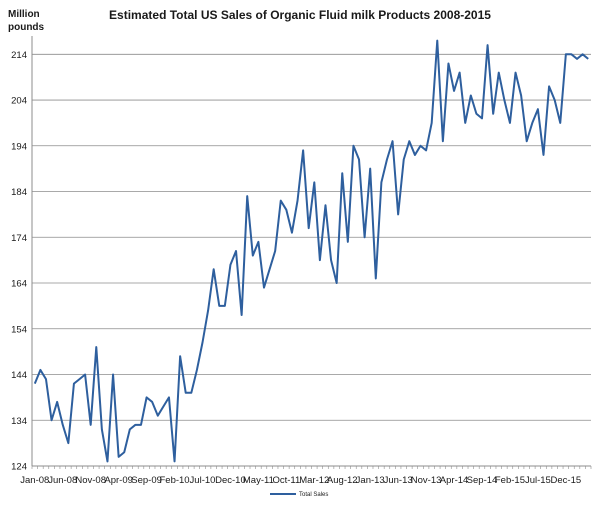 The image size is (600, 507). I want to click on y-tick-label-184: 184, so click(19, 192).